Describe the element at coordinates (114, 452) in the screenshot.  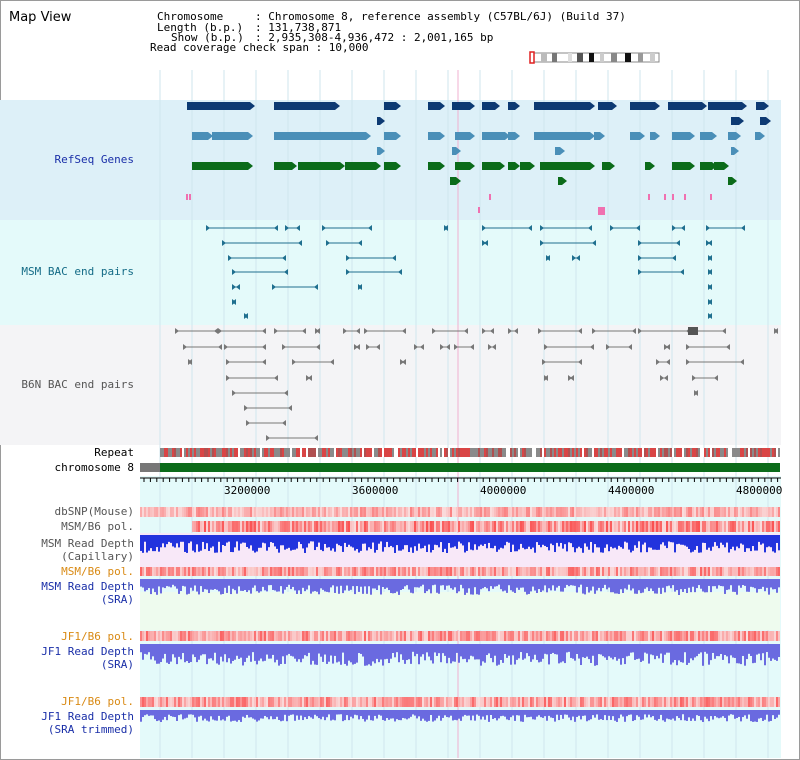
I see `track-label-repeat: Repeat` at that location.